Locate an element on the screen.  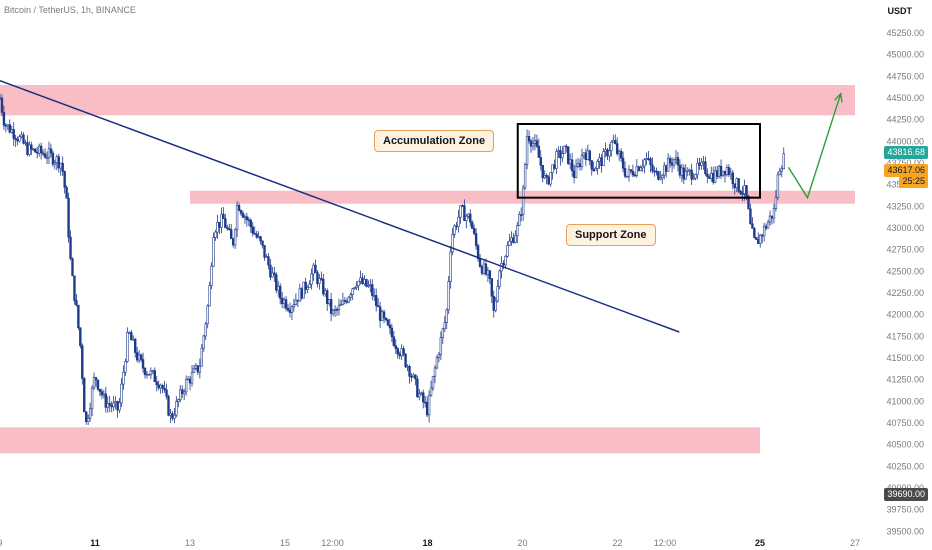
y-tick-label: 41500.00 is located at coordinates (905, 358).